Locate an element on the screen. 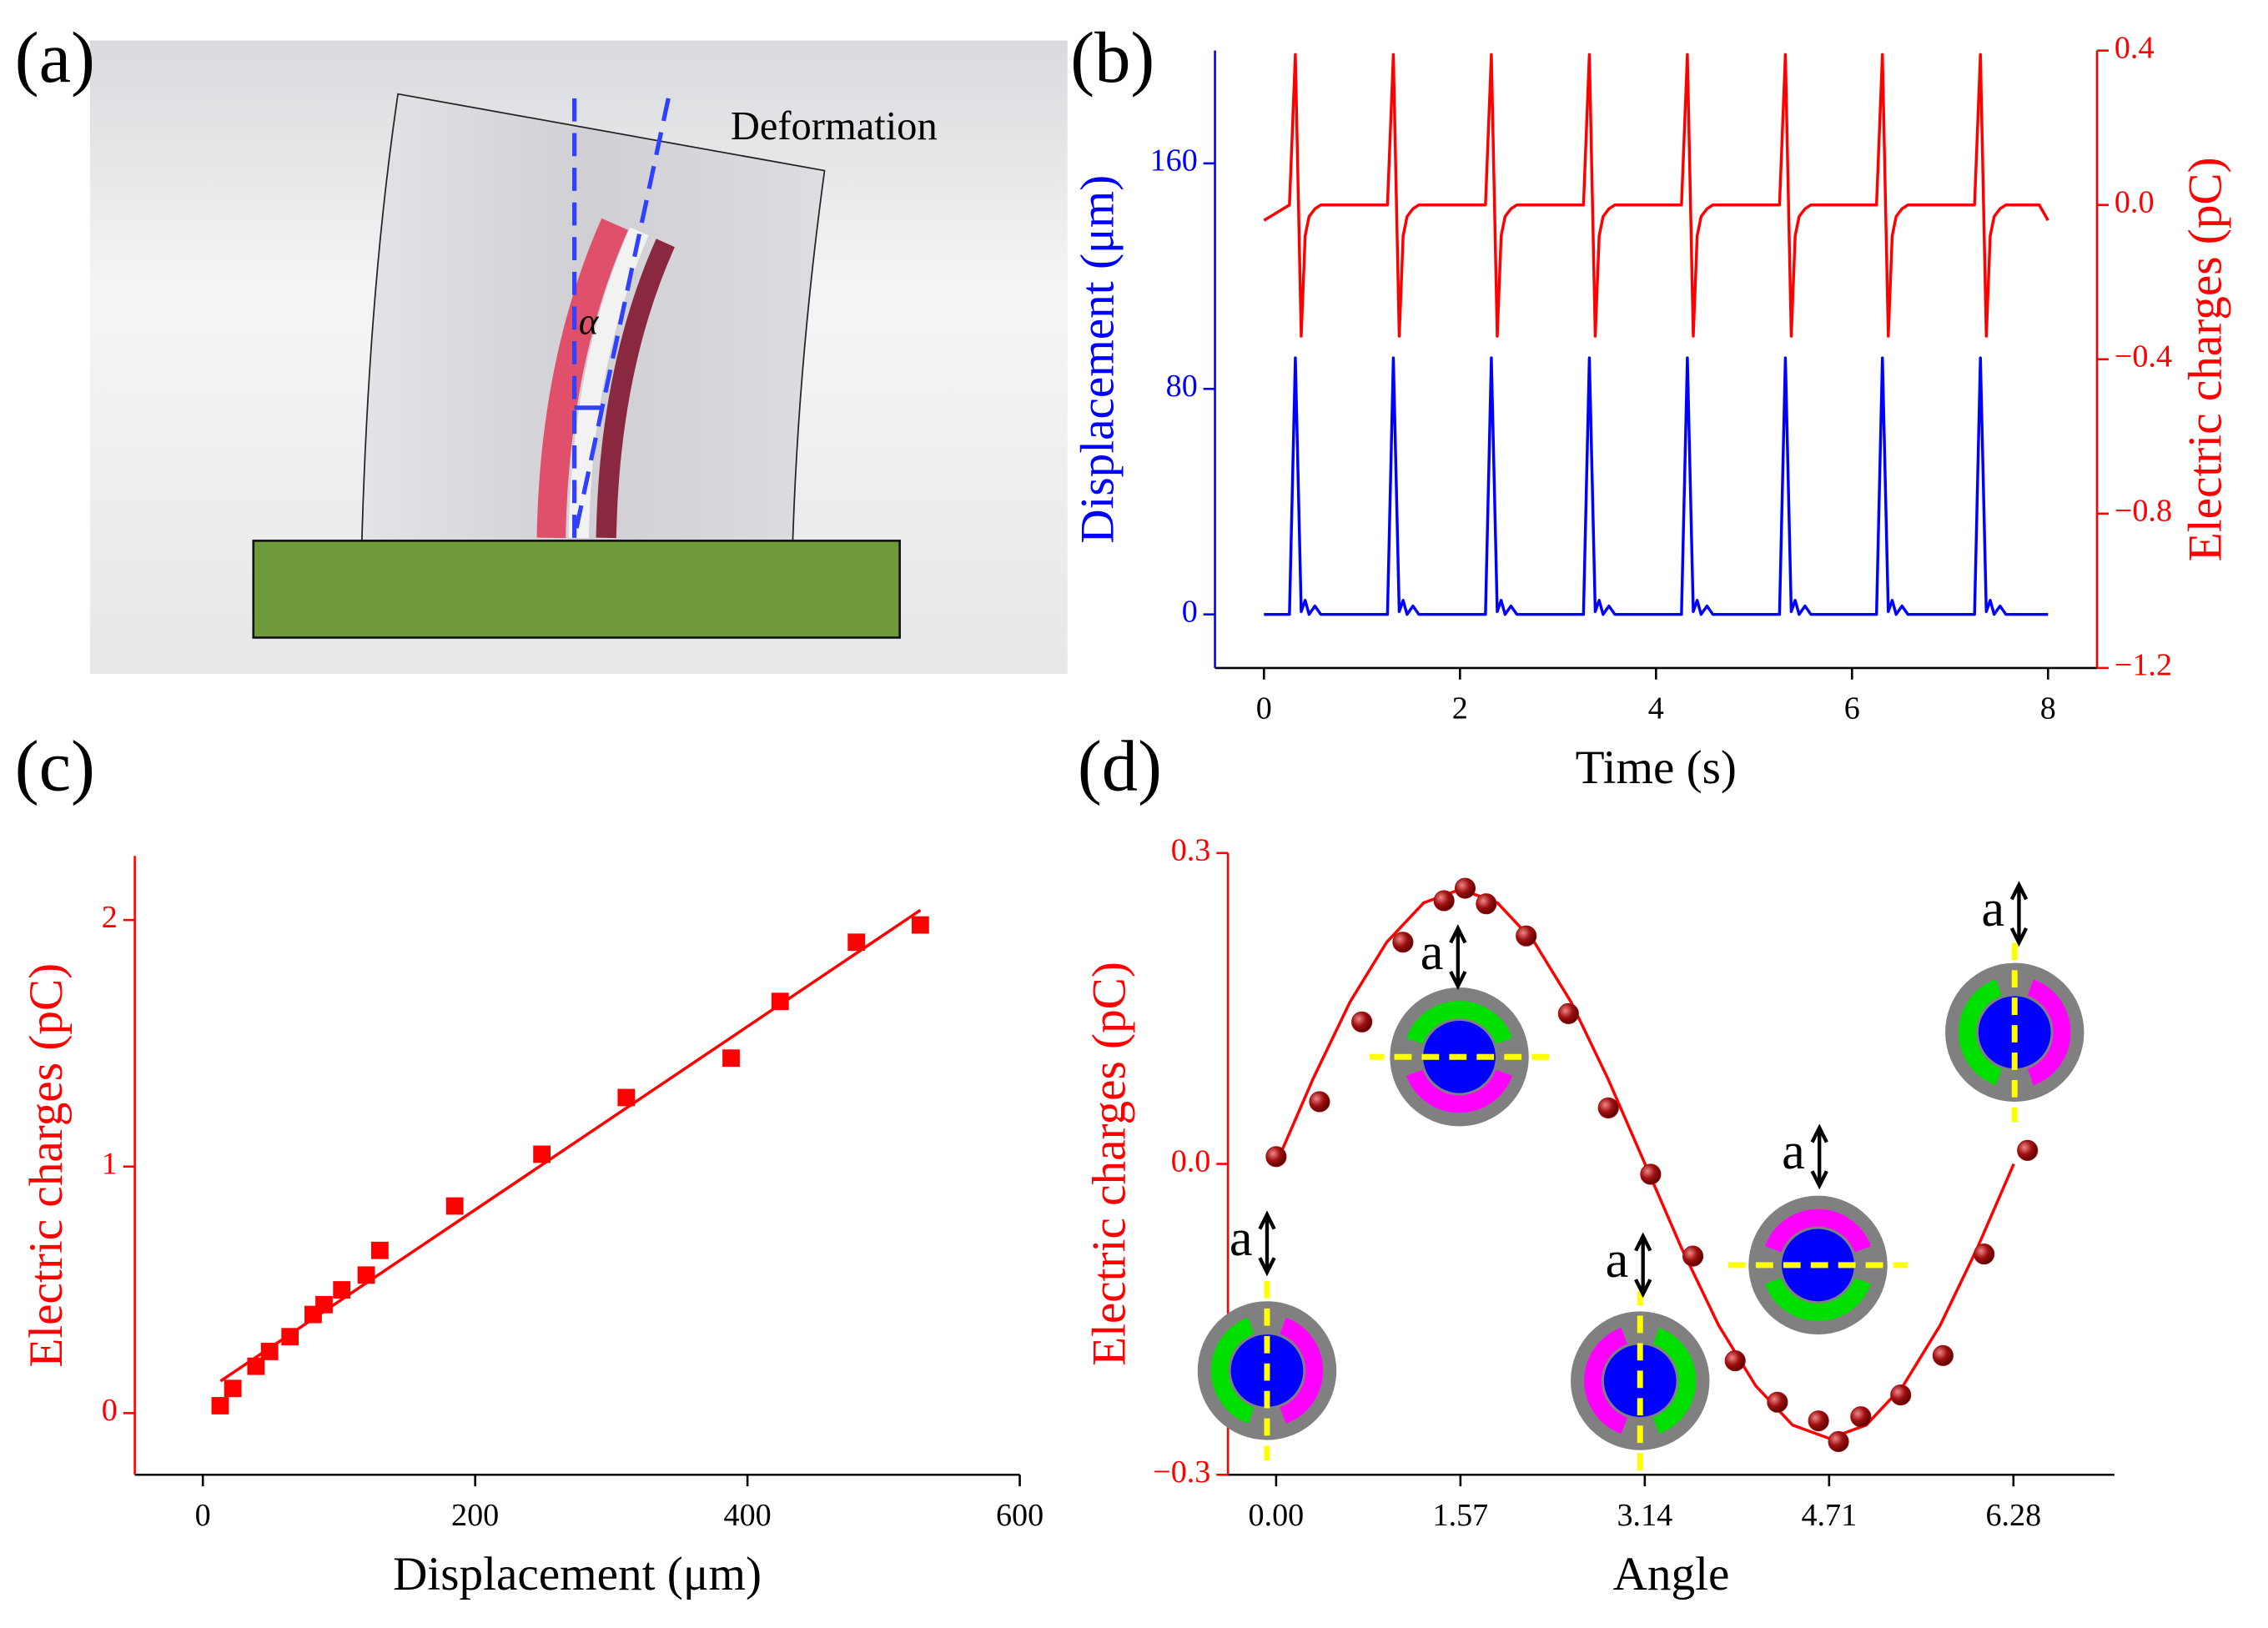 The image size is (2268, 1628). x-tick-label: 600 is located at coordinates (1020, 1515).